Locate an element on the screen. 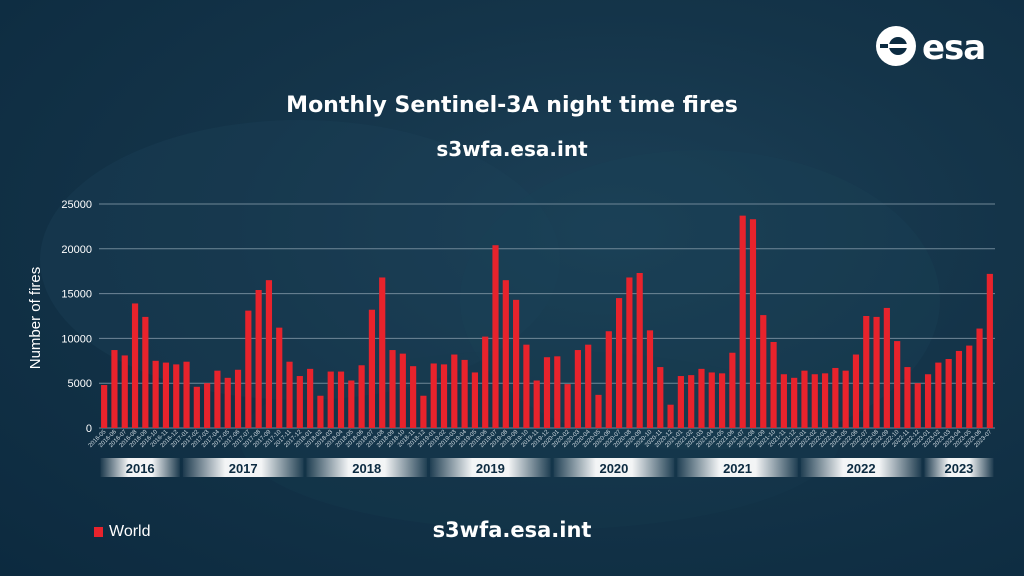 This screenshot has height=576, width=1024. year-label: 2022 is located at coordinates (861, 468).